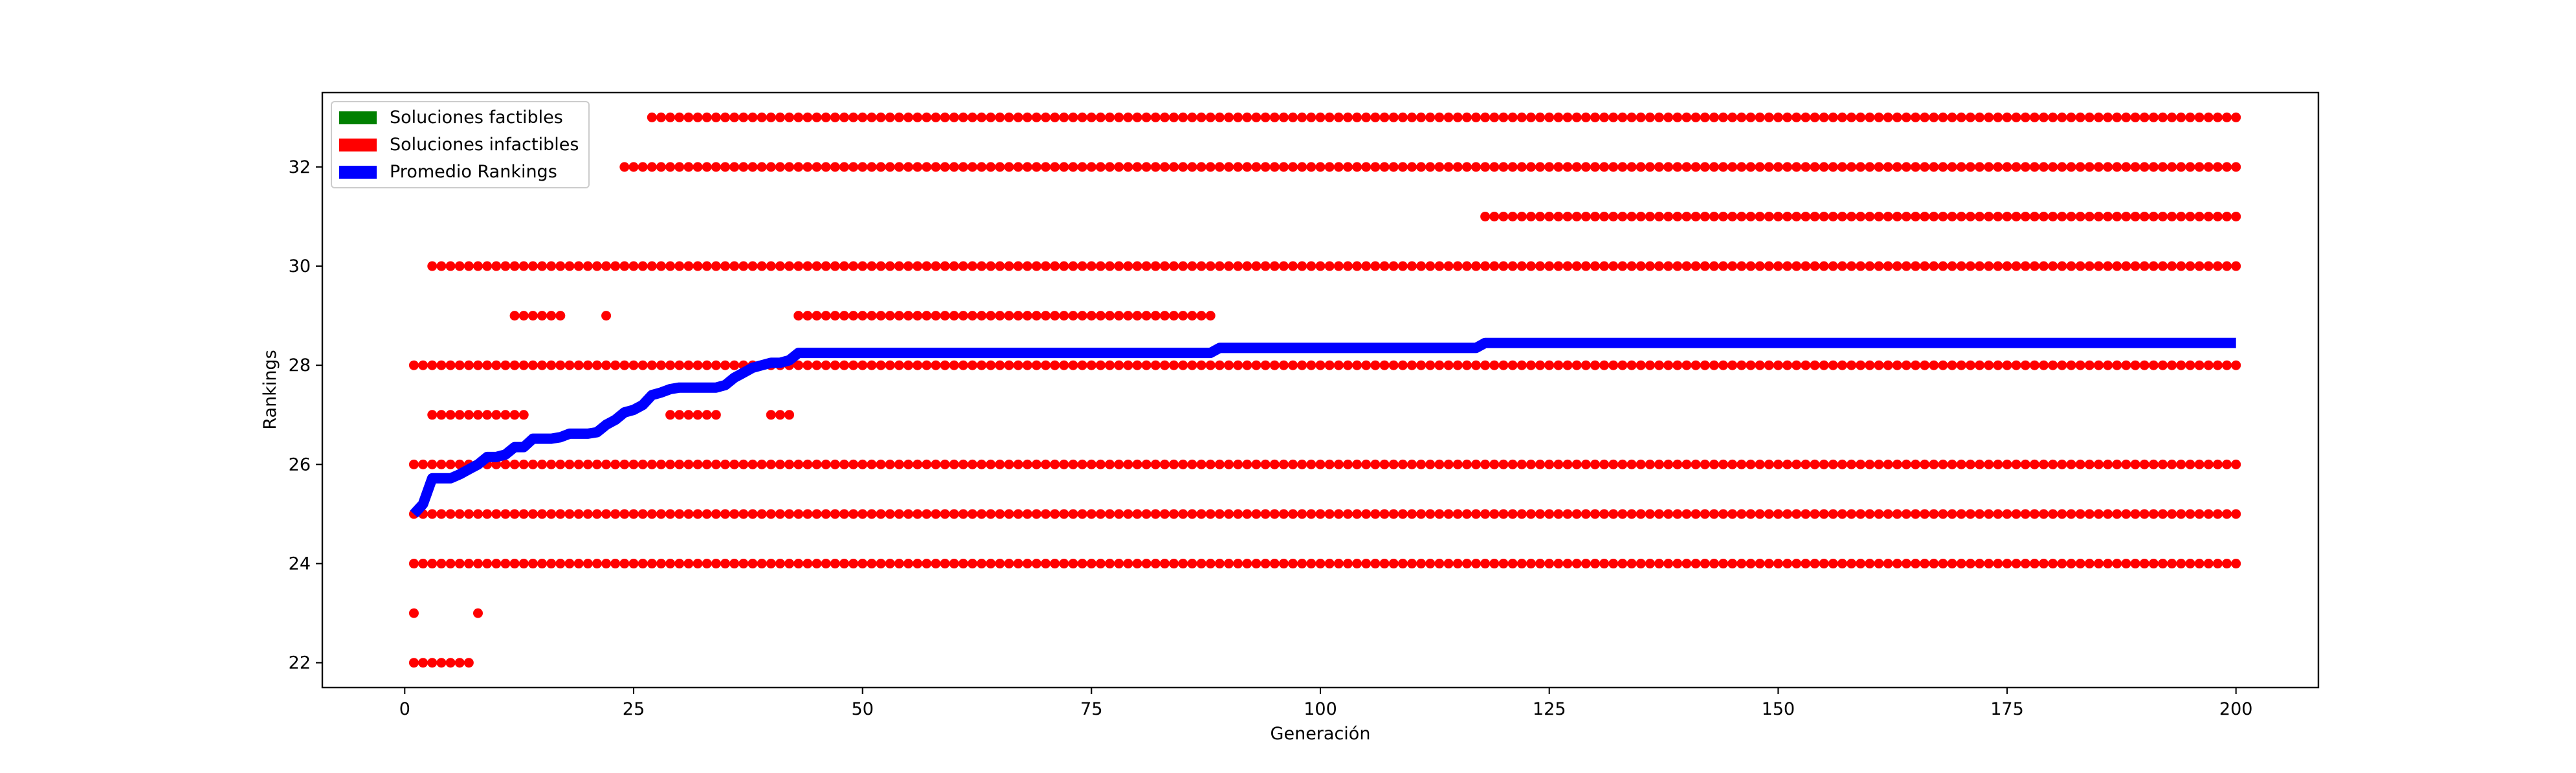  I want to click on point-infactible-y25-x24, so click(624, 514).